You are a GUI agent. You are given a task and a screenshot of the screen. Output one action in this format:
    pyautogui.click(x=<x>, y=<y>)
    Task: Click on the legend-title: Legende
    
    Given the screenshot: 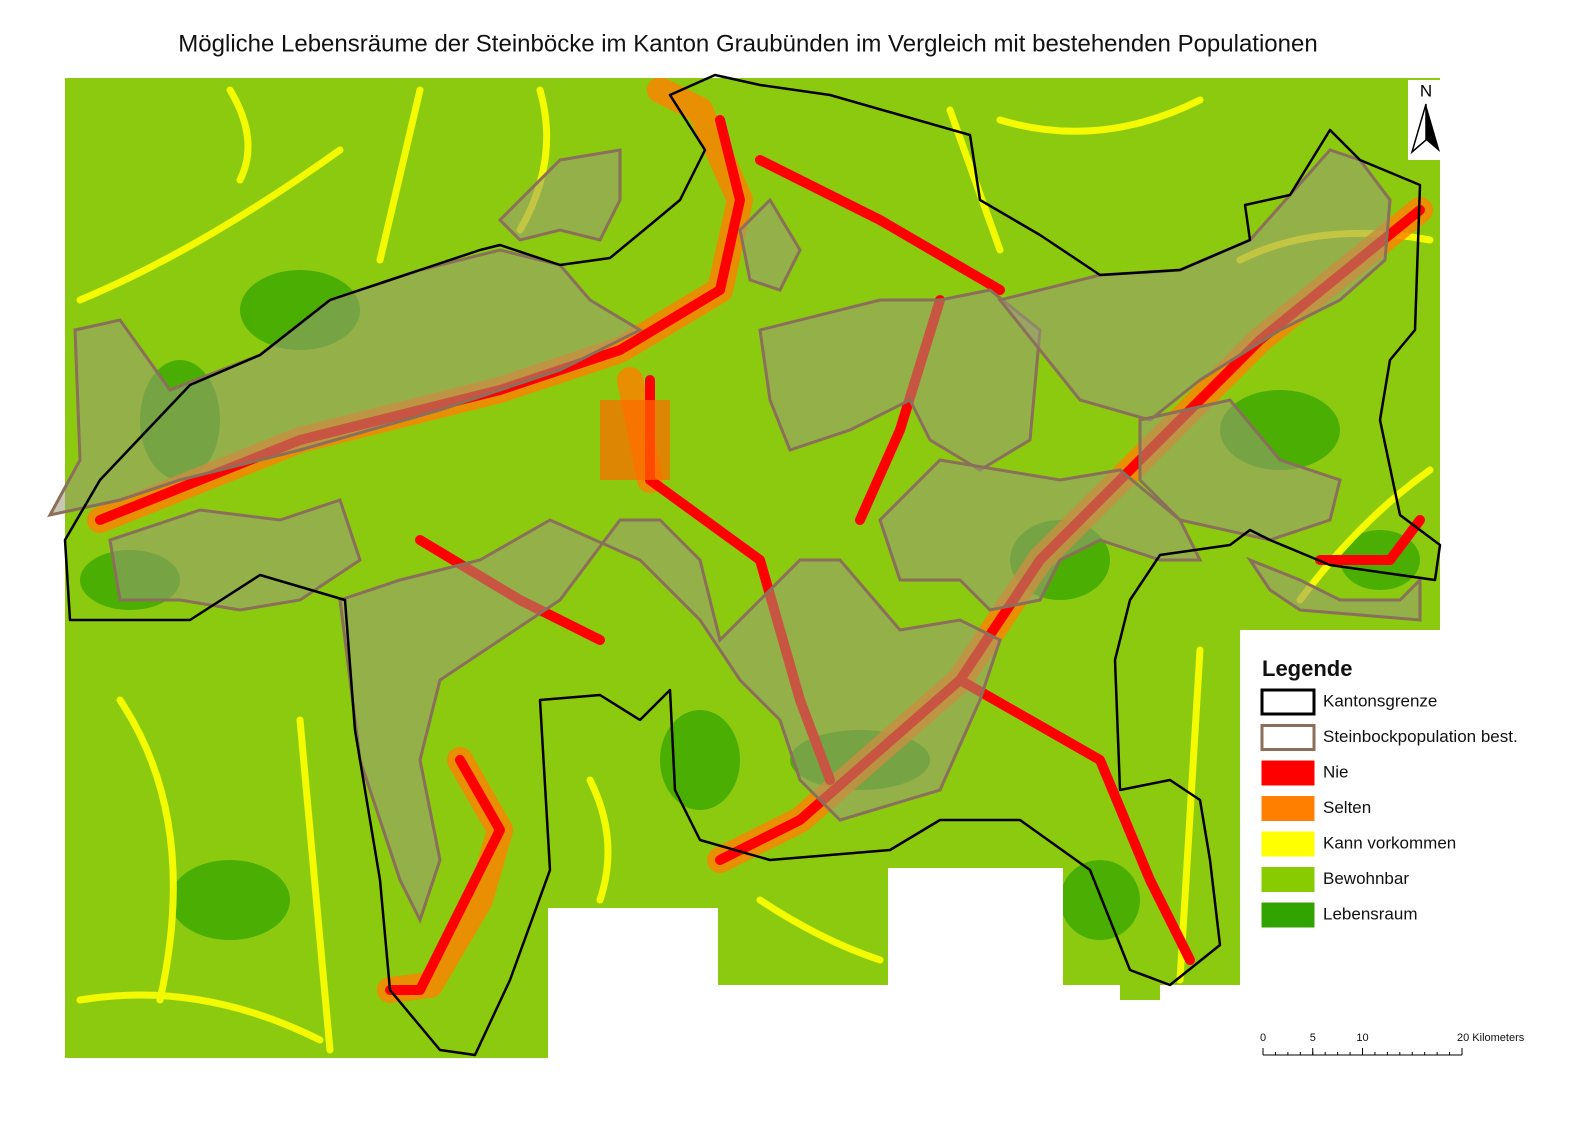 What is the action you would take?
    pyautogui.click(x=1307, y=668)
    